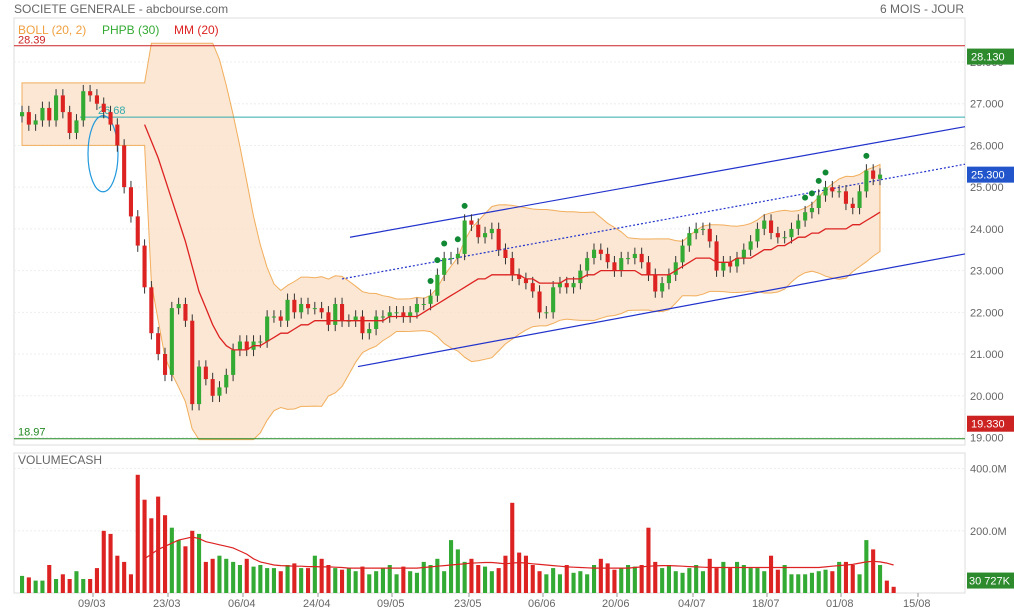  Describe the element at coordinates (32, 41) in the screenshot. I see `resistance-label: 28.39` at that location.